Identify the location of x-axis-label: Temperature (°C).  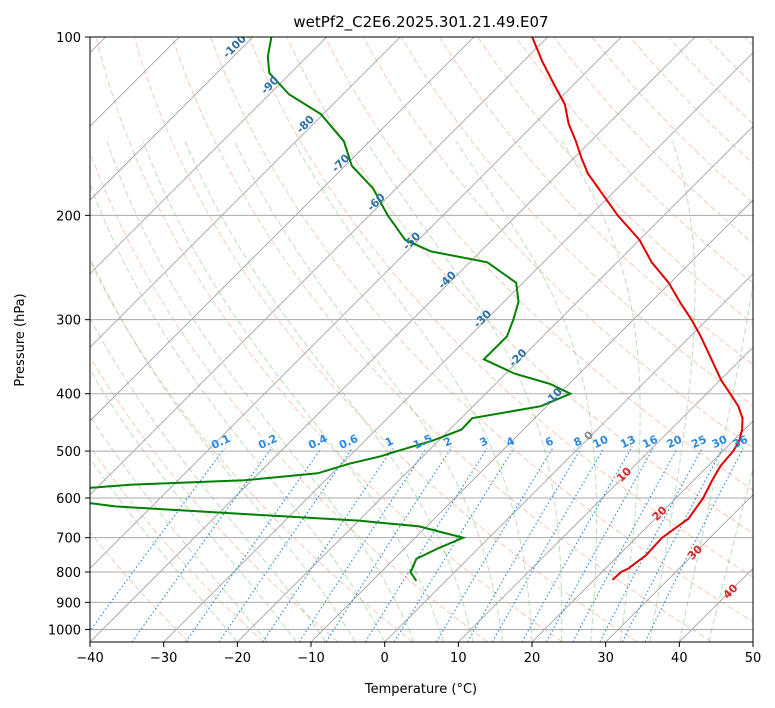
(420, 689).